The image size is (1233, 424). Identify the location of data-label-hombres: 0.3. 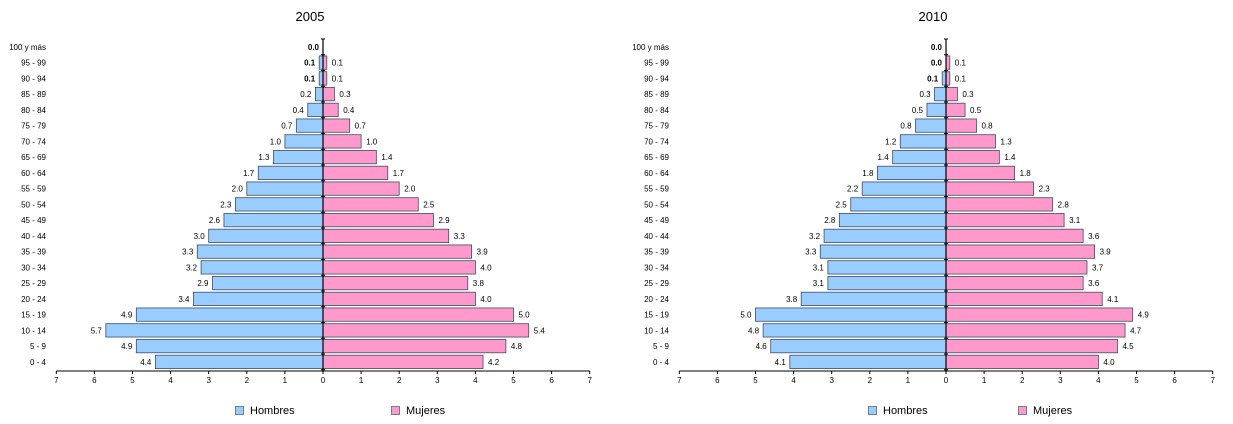
(925, 94).